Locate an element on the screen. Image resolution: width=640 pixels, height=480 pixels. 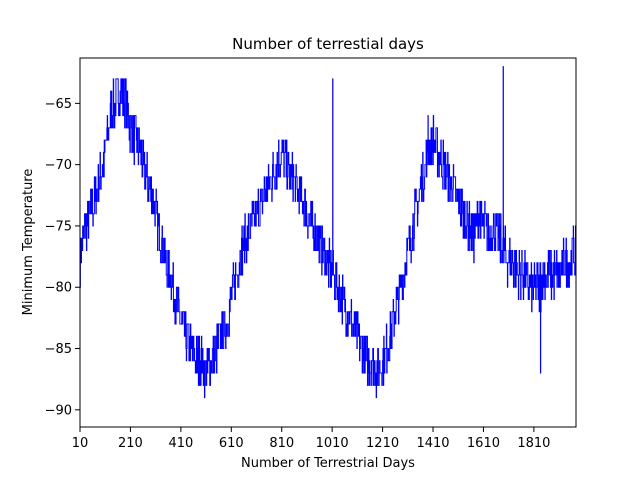
x-axis-label: Number of Terrestrial Days is located at coordinates (328, 463).